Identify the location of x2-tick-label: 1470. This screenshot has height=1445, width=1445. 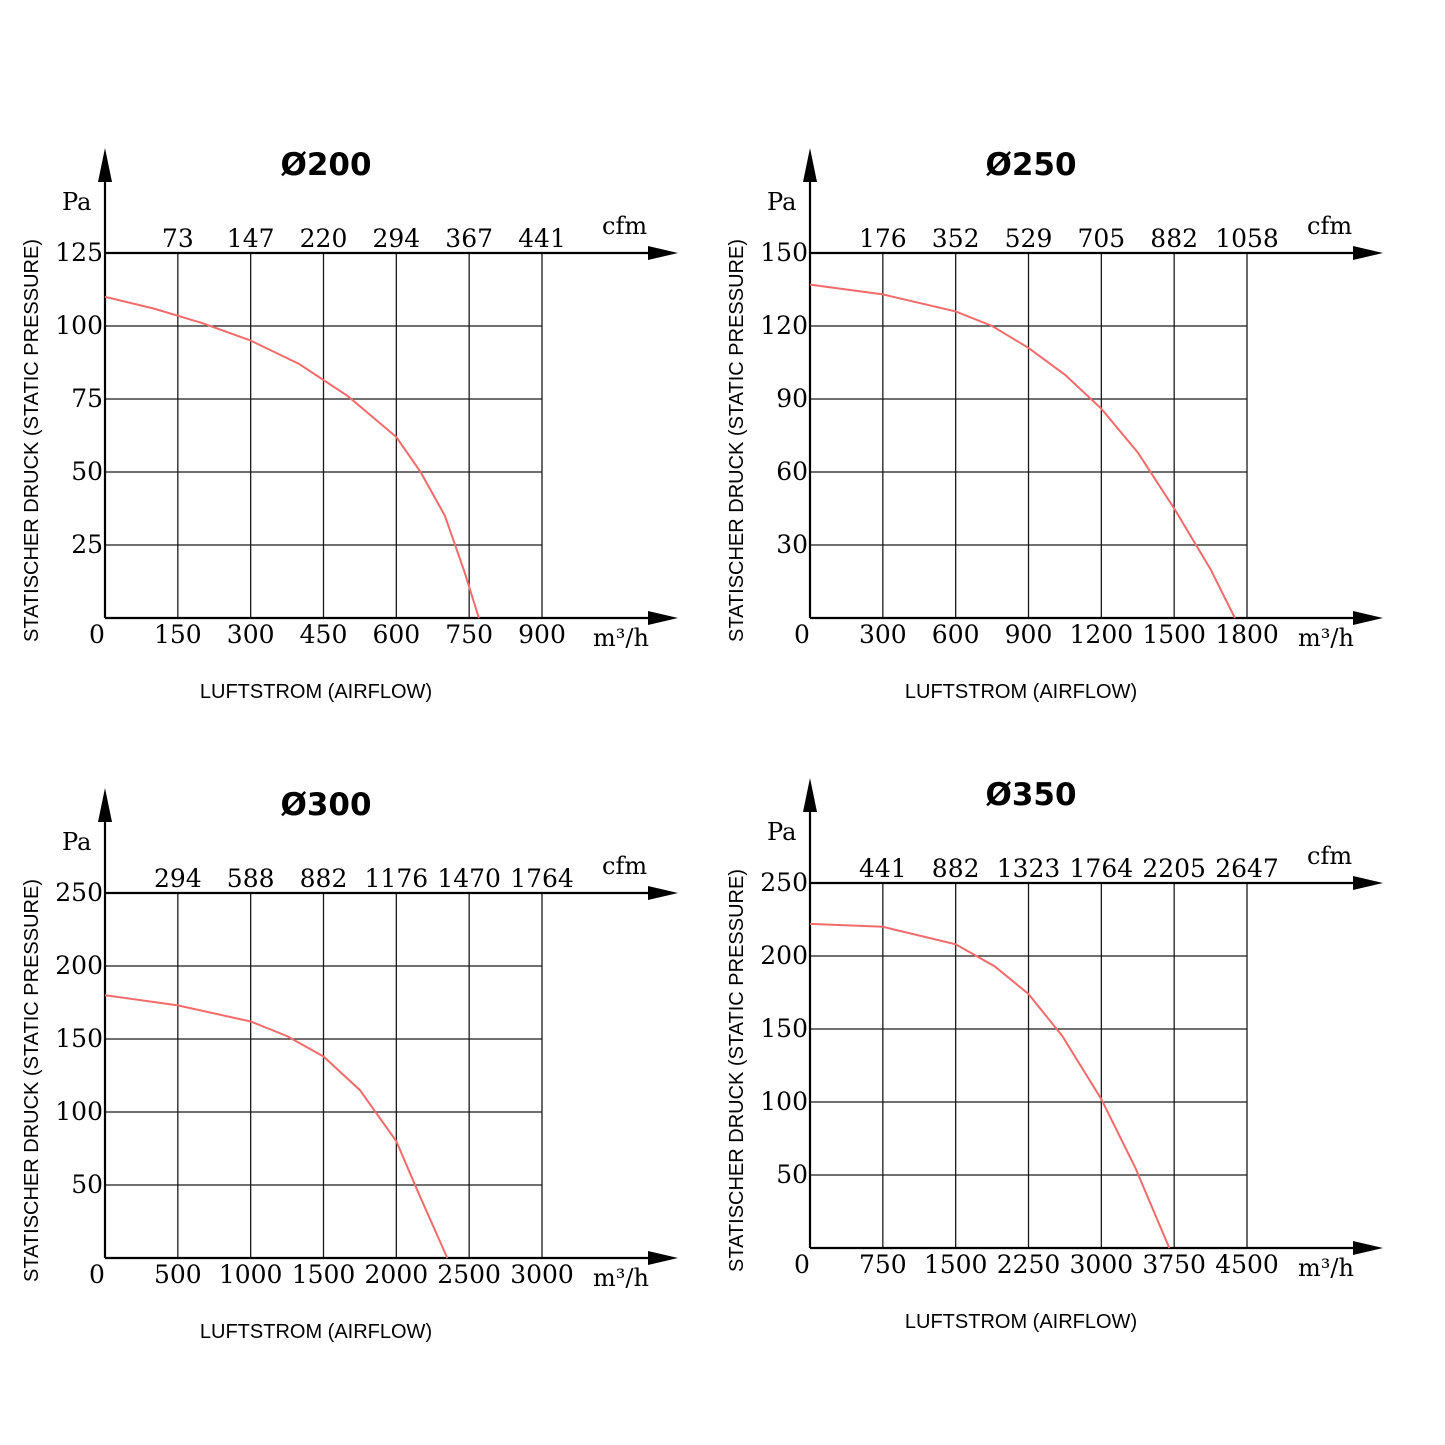
(469, 878).